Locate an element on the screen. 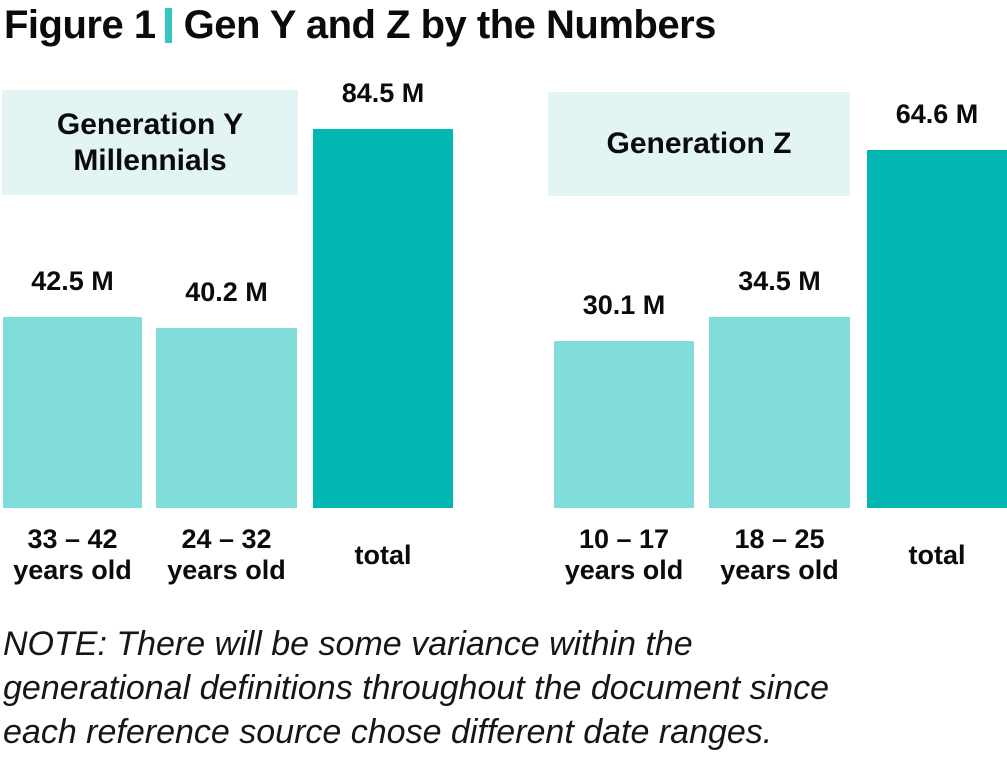 Image resolution: width=1007 pixels, height=760 pixels. bar-value-label: 84.5 M is located at coordinates (383, 93).